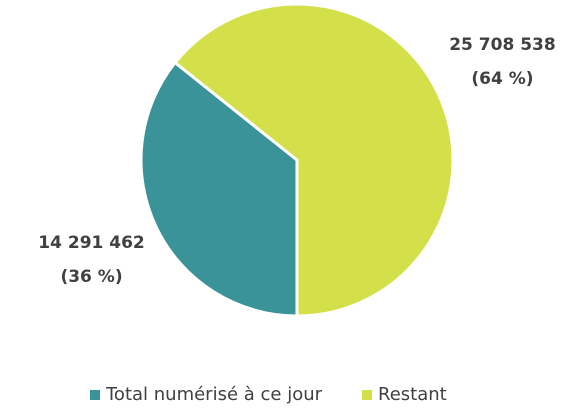 The width and height of the screenshot is (578, 409). What do you see at coordinates (91, 277) in the screenshot?
I see `percent-label: (36 %)` at bounding box center [91, 277].